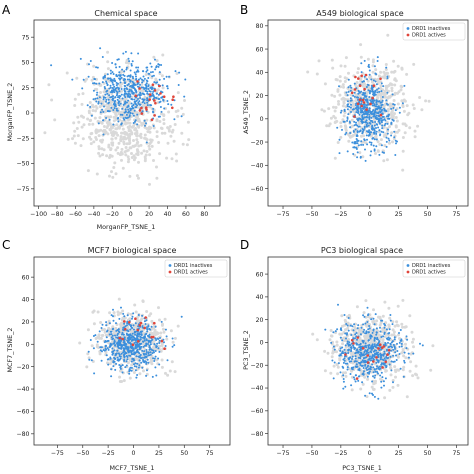 This screenshot has height=474, width=474. What do you see at coordinates (204, 214) in the screenshot?
I see `x-tick-label-a: 80` at bounding box center [204, 214].